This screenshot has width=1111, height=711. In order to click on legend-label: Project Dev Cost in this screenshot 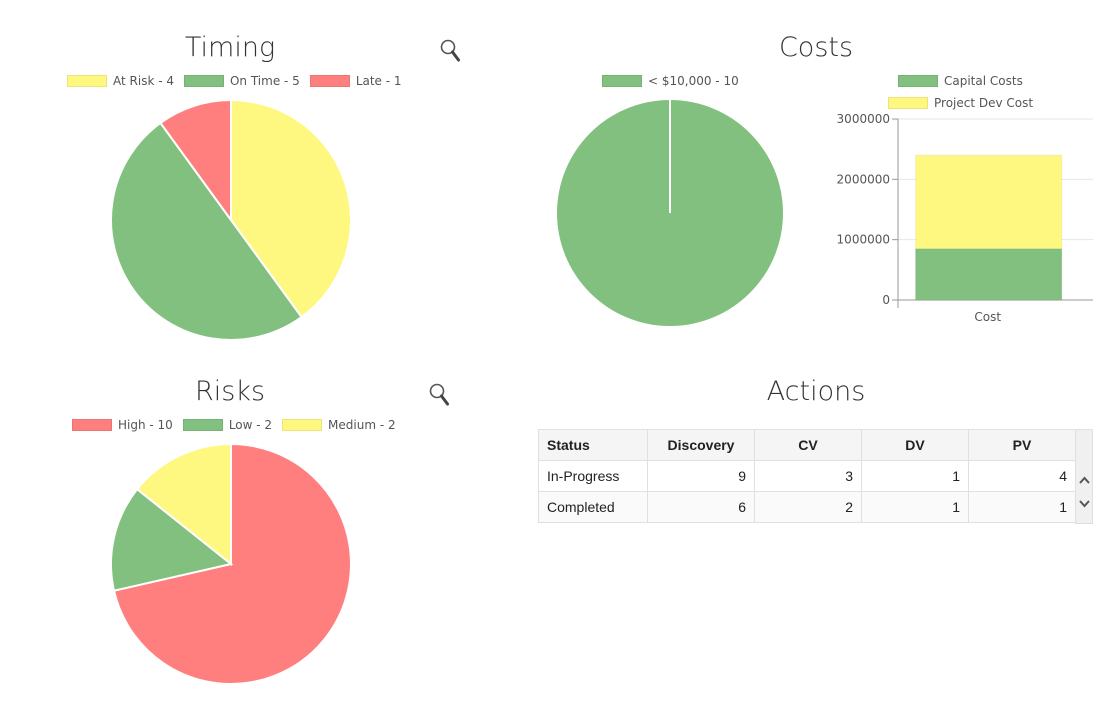, I will do `click(984, 103)`.